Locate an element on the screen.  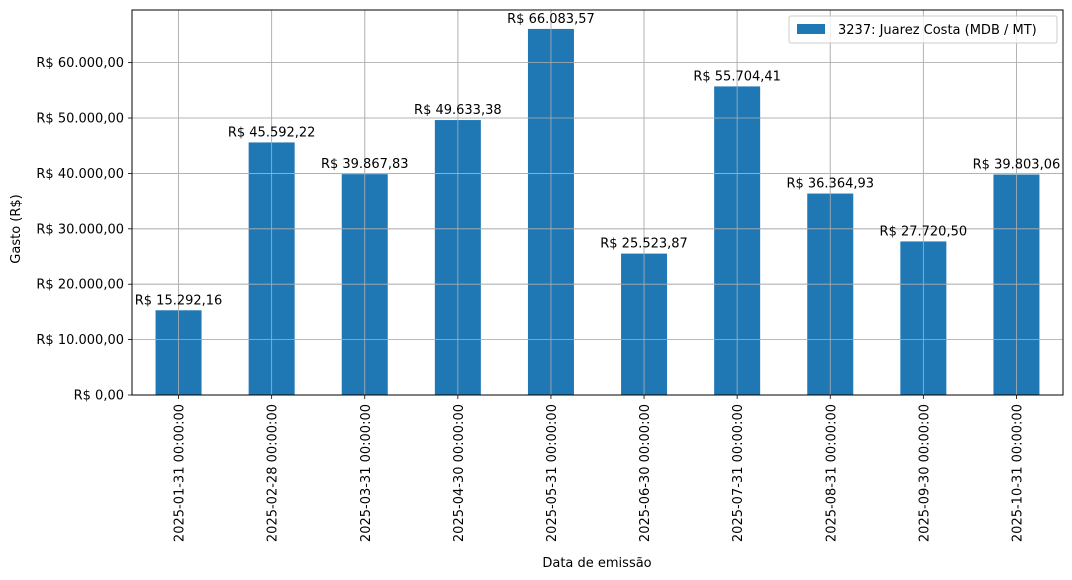
y-tick-label: R$ 0,00 is located at coordinates (99, 396).